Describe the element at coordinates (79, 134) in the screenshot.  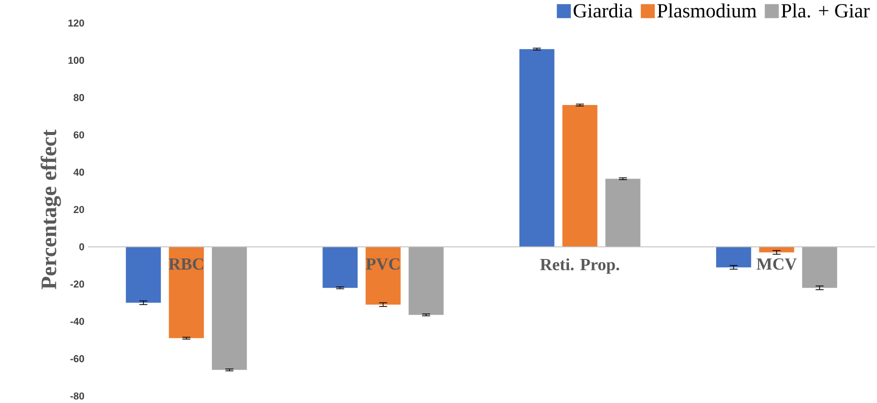
I see `y-tick-label: 60` at that location.